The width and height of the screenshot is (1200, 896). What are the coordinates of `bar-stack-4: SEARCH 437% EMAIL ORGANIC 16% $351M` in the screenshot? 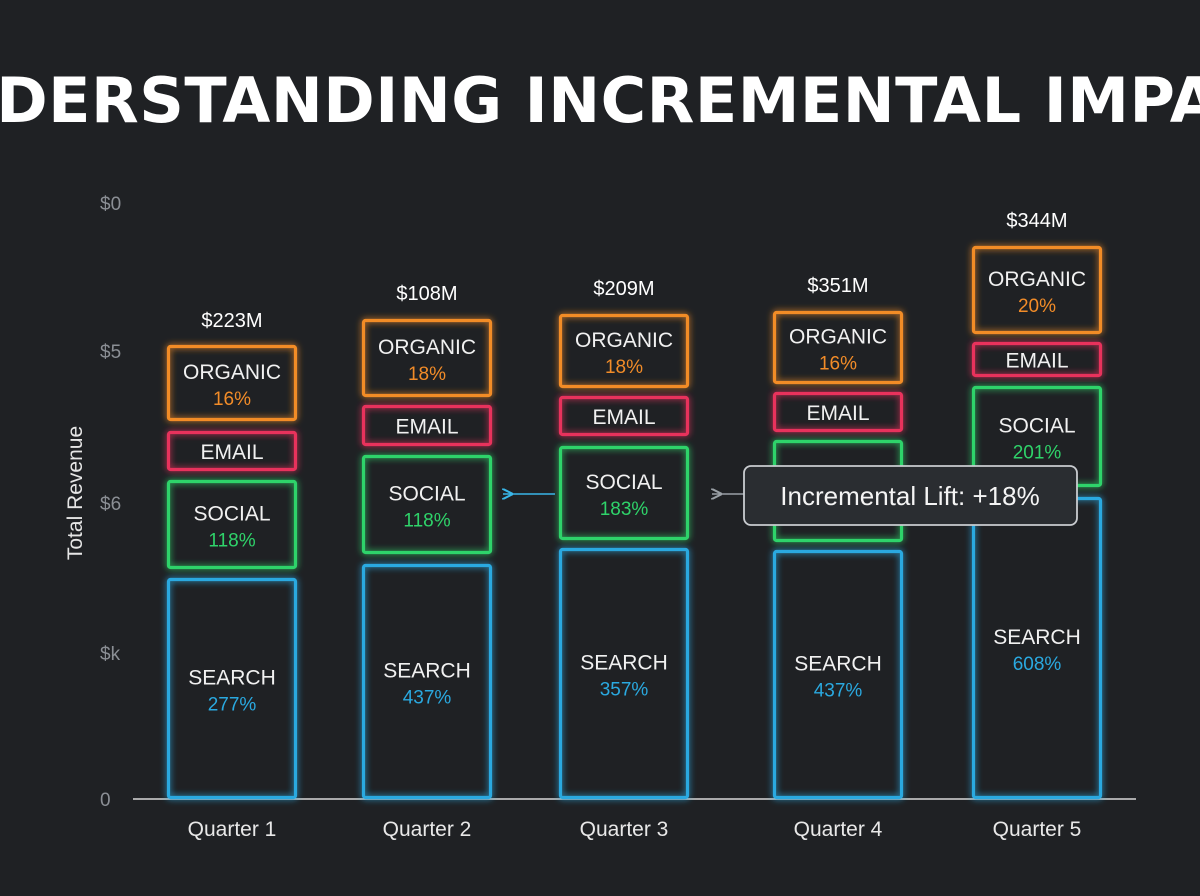 It's located at (838, 537).